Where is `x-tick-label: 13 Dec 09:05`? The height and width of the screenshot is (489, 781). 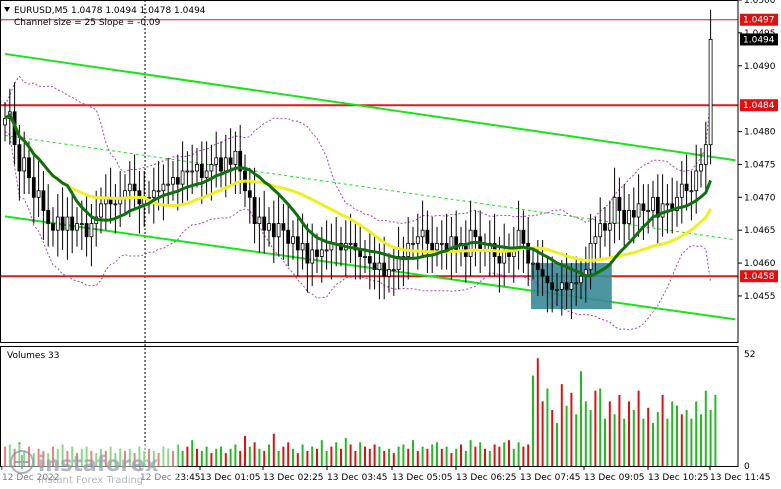
x-tick-label: 13 Dec 09:05 is located at coordinates (614, 478).